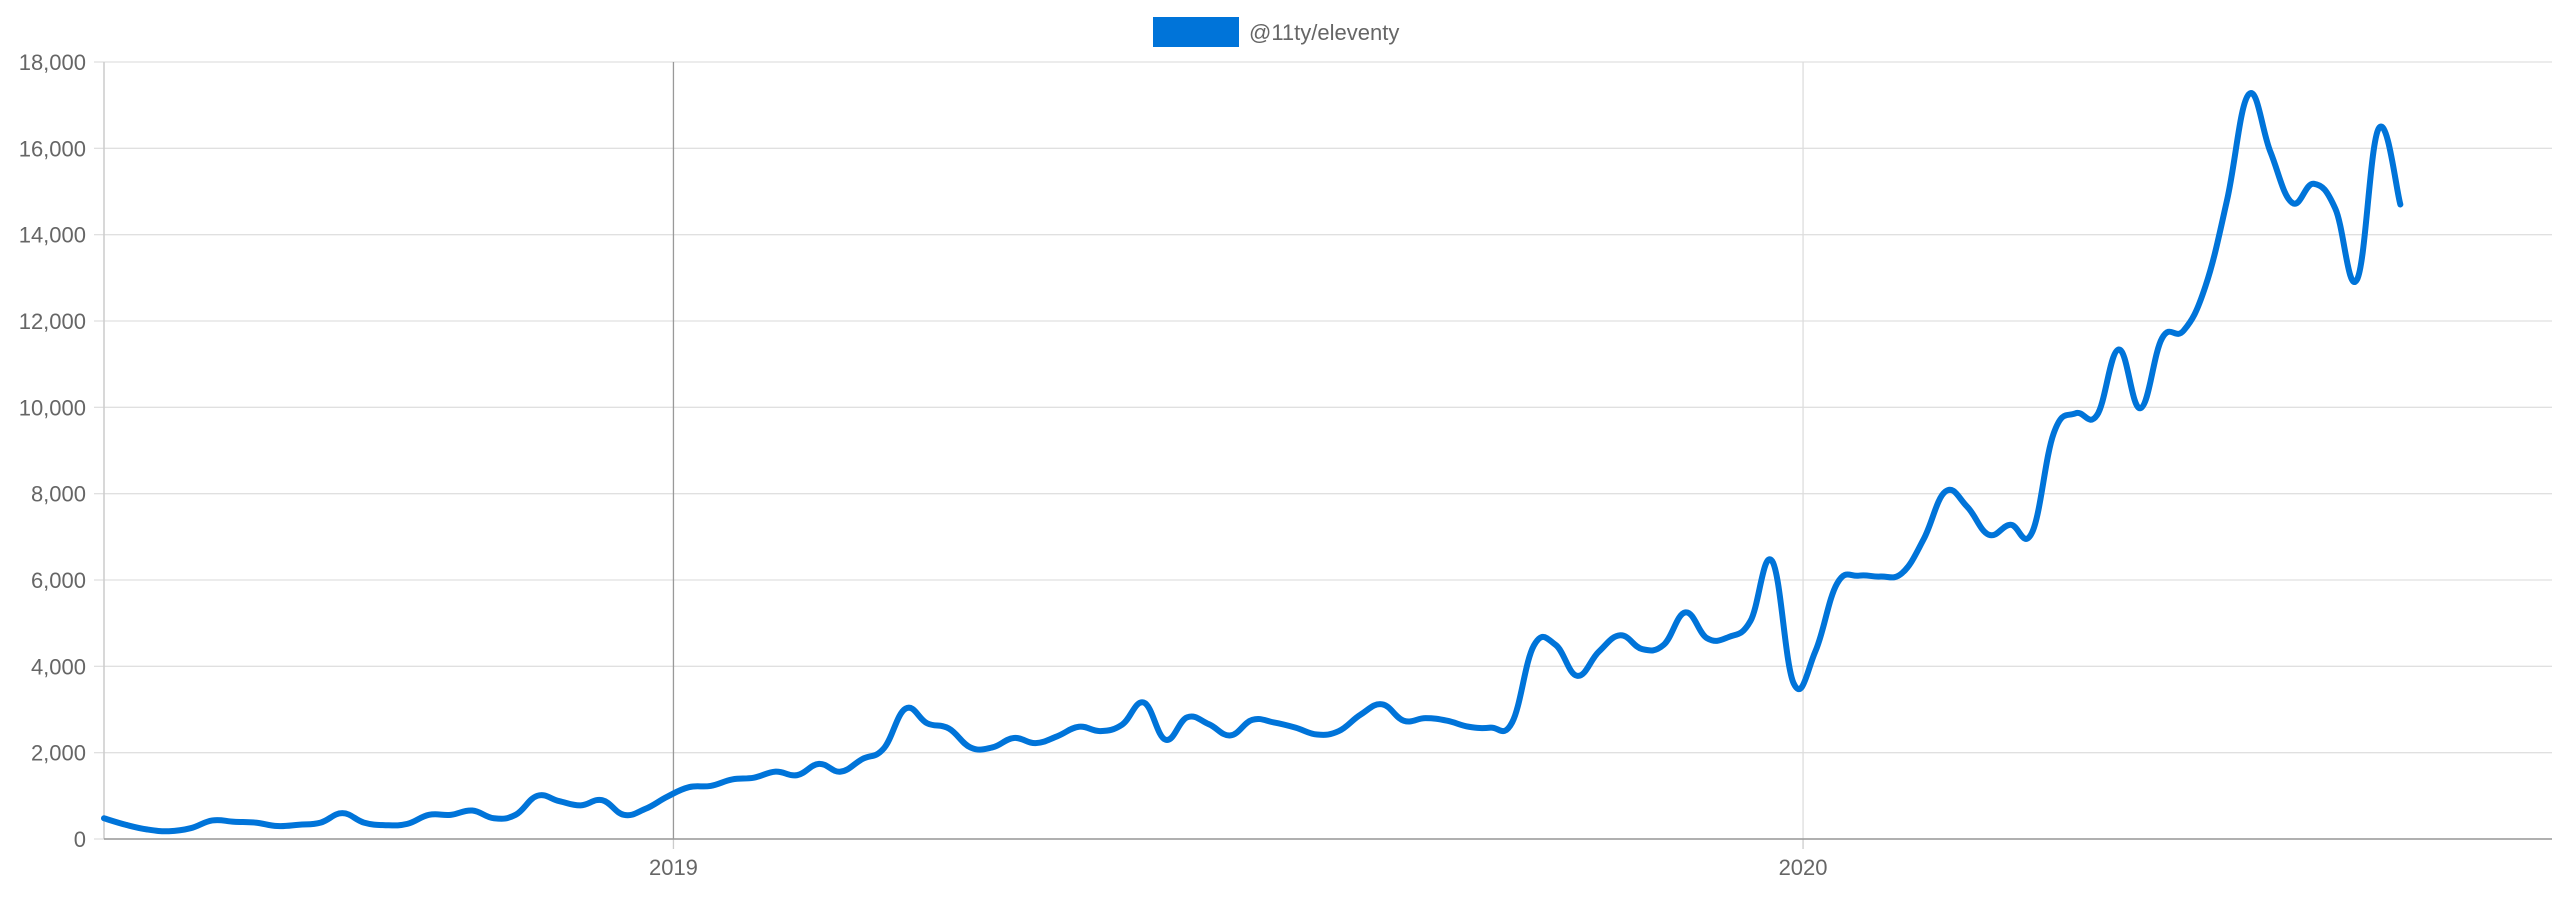 The width and height of the screenshot is (2560, 900). I want to click on legend-label: @11ty/eleventy, so click(1324, 32).